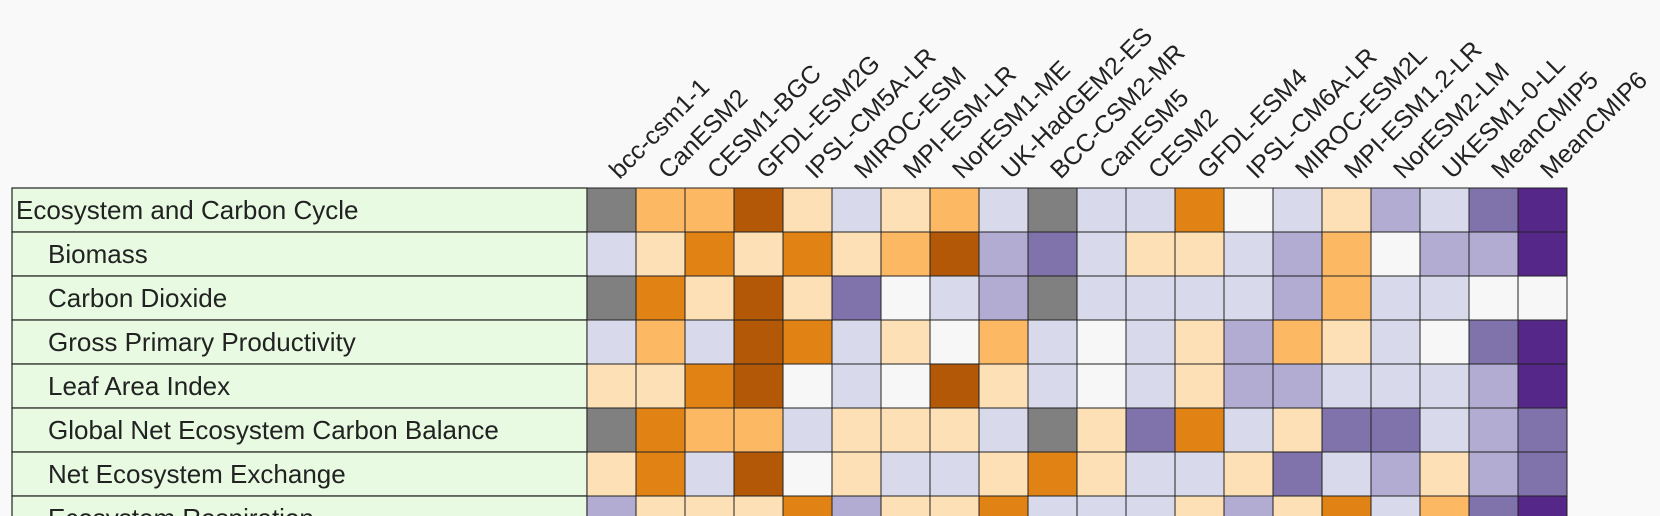  I want to click on row-label: Global Net Ecosystem Carbon Balance, so click(273, 430).